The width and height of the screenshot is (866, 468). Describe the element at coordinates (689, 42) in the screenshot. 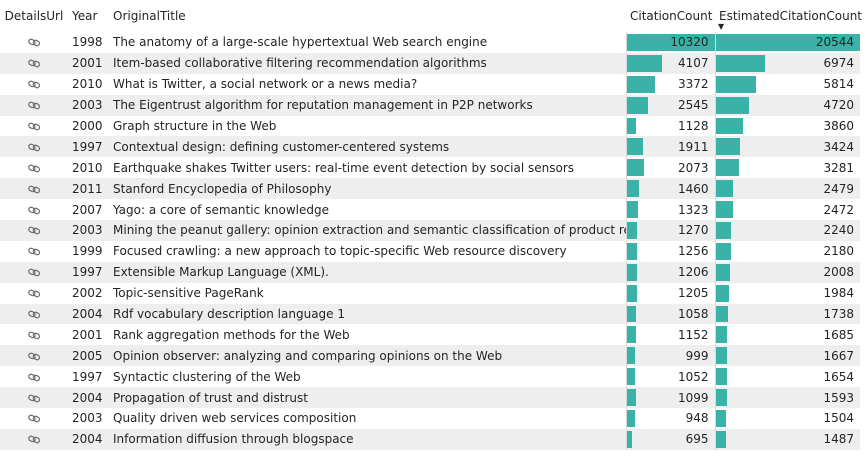

I see `citation-count-value: 10320` at that location.